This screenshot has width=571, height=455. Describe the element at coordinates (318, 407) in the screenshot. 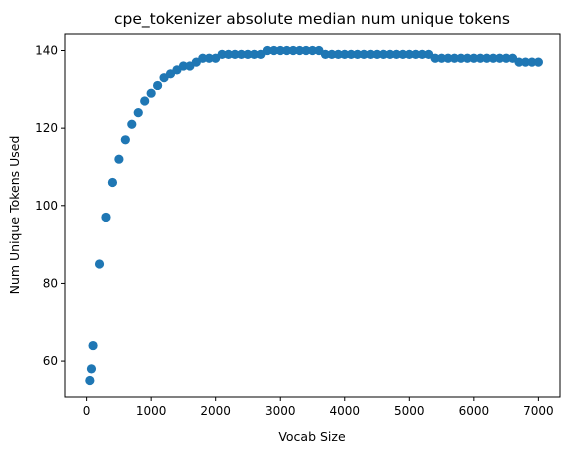

I see `x-axis-ticks: 0 1000 2000 3000 4000 5000 6000 7000` at that location.